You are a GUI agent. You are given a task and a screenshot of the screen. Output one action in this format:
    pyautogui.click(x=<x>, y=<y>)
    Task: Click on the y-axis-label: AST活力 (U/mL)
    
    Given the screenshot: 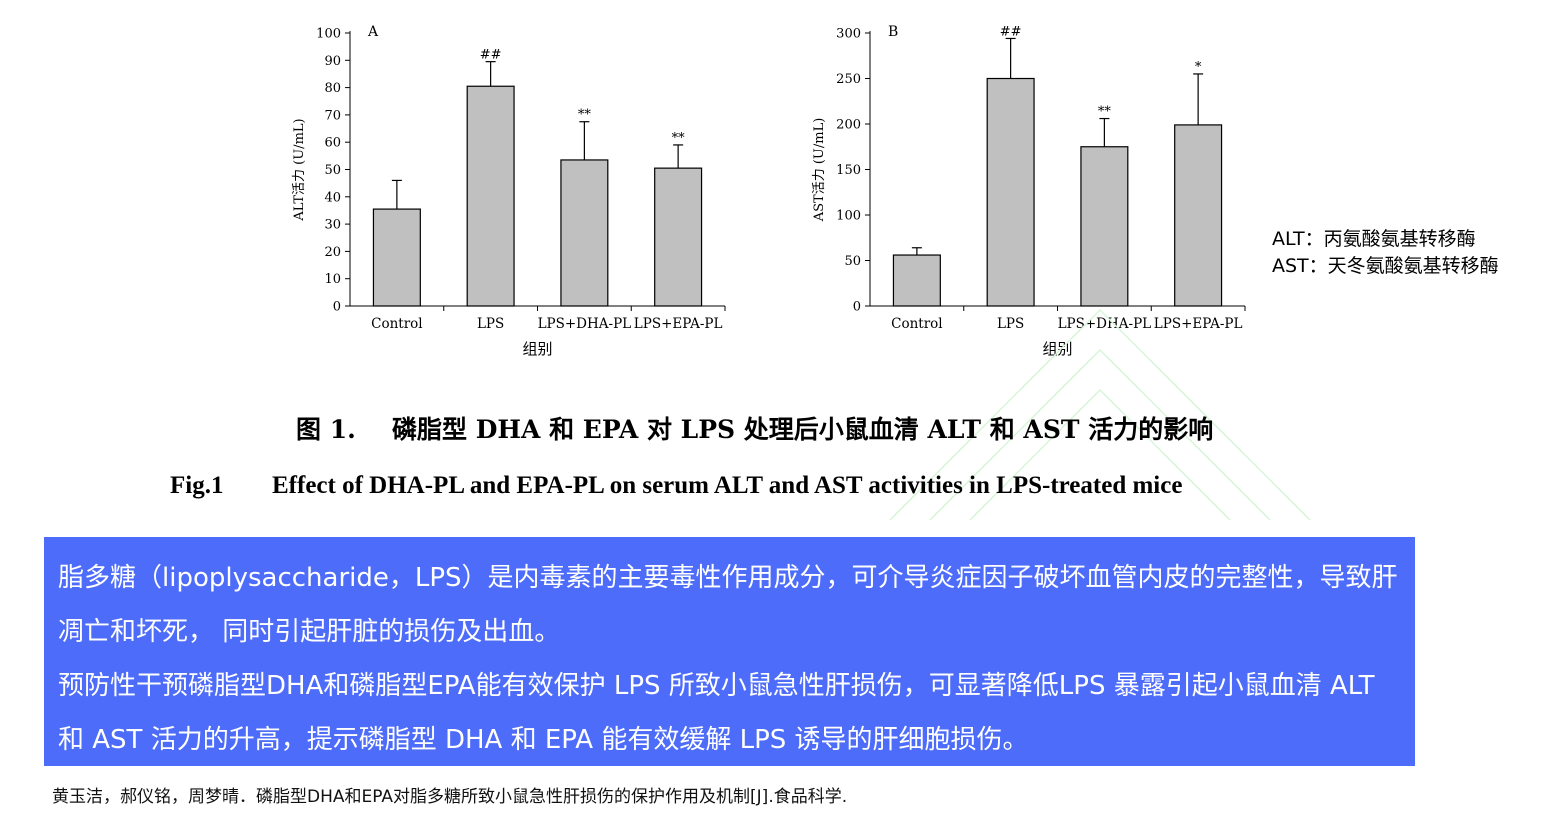 What is the action you would take?
    pyautogui.click(x=819, y=170)
    